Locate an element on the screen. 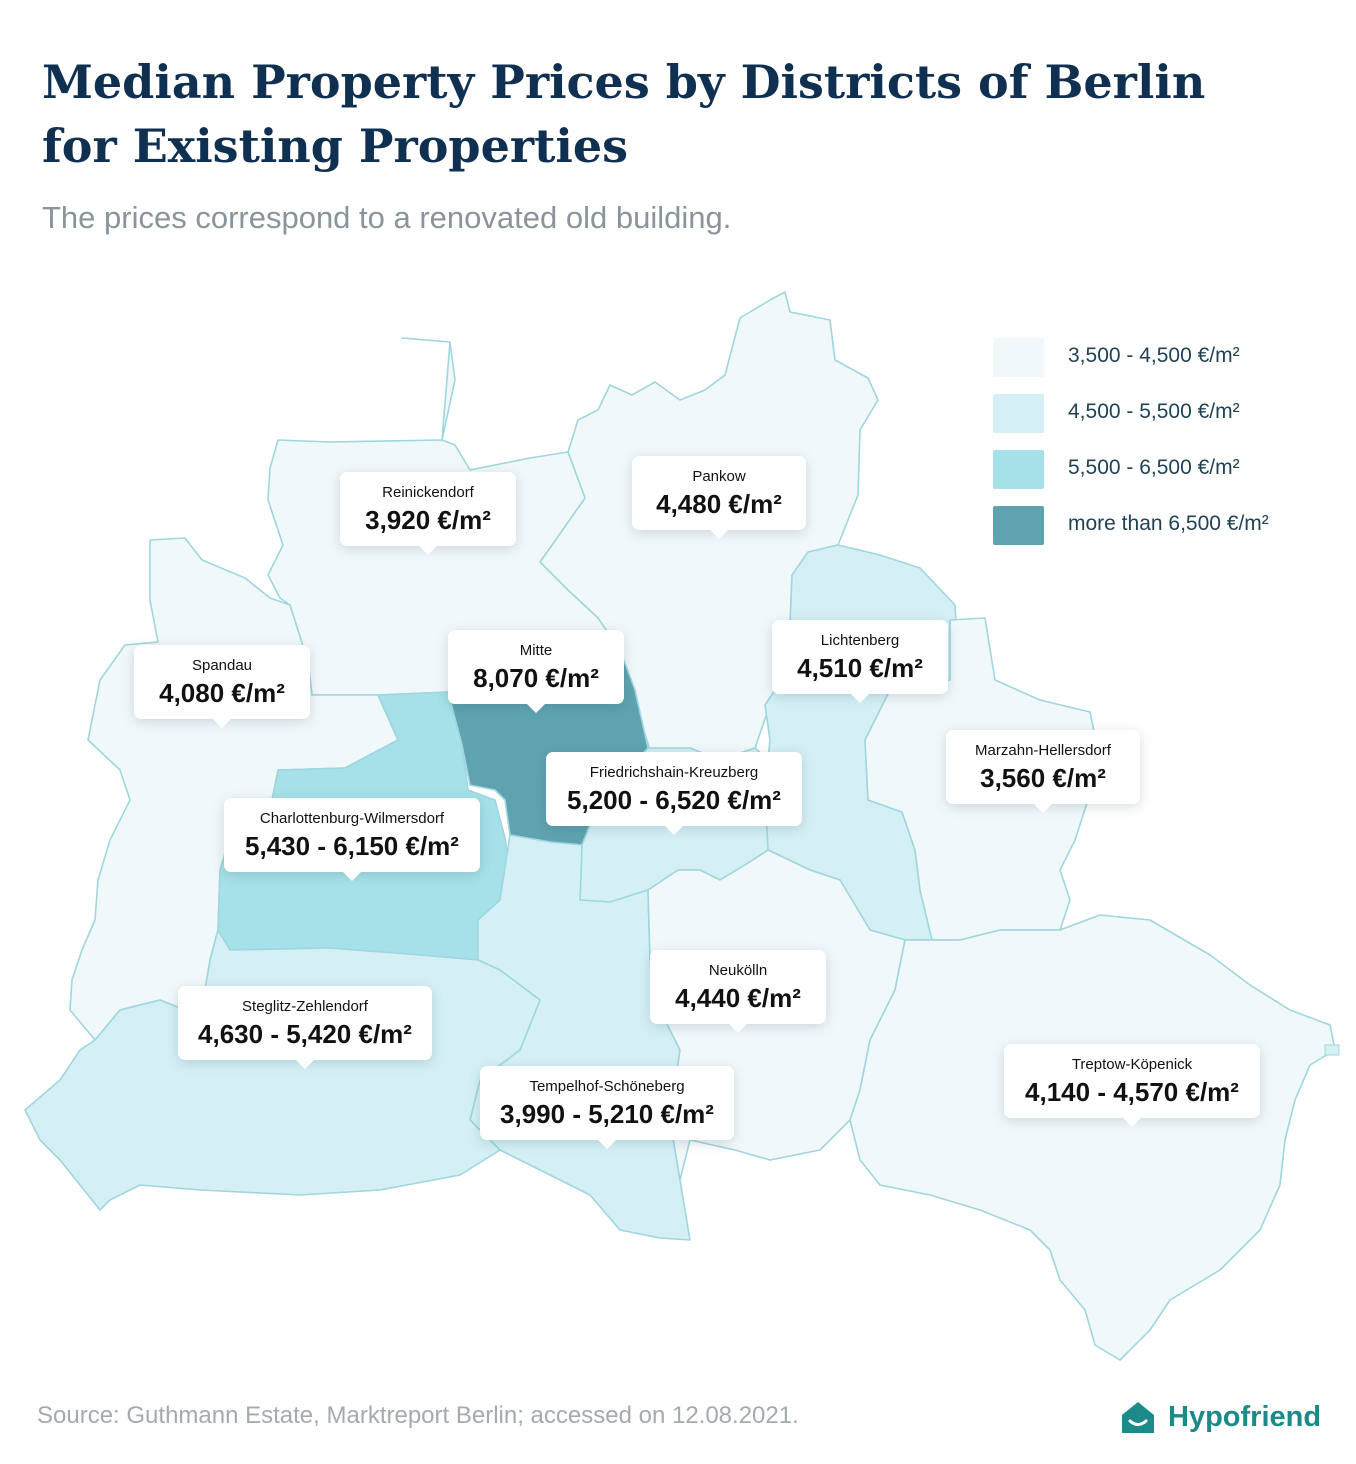  district-name: Mitte is located at coordinates (536, 650).